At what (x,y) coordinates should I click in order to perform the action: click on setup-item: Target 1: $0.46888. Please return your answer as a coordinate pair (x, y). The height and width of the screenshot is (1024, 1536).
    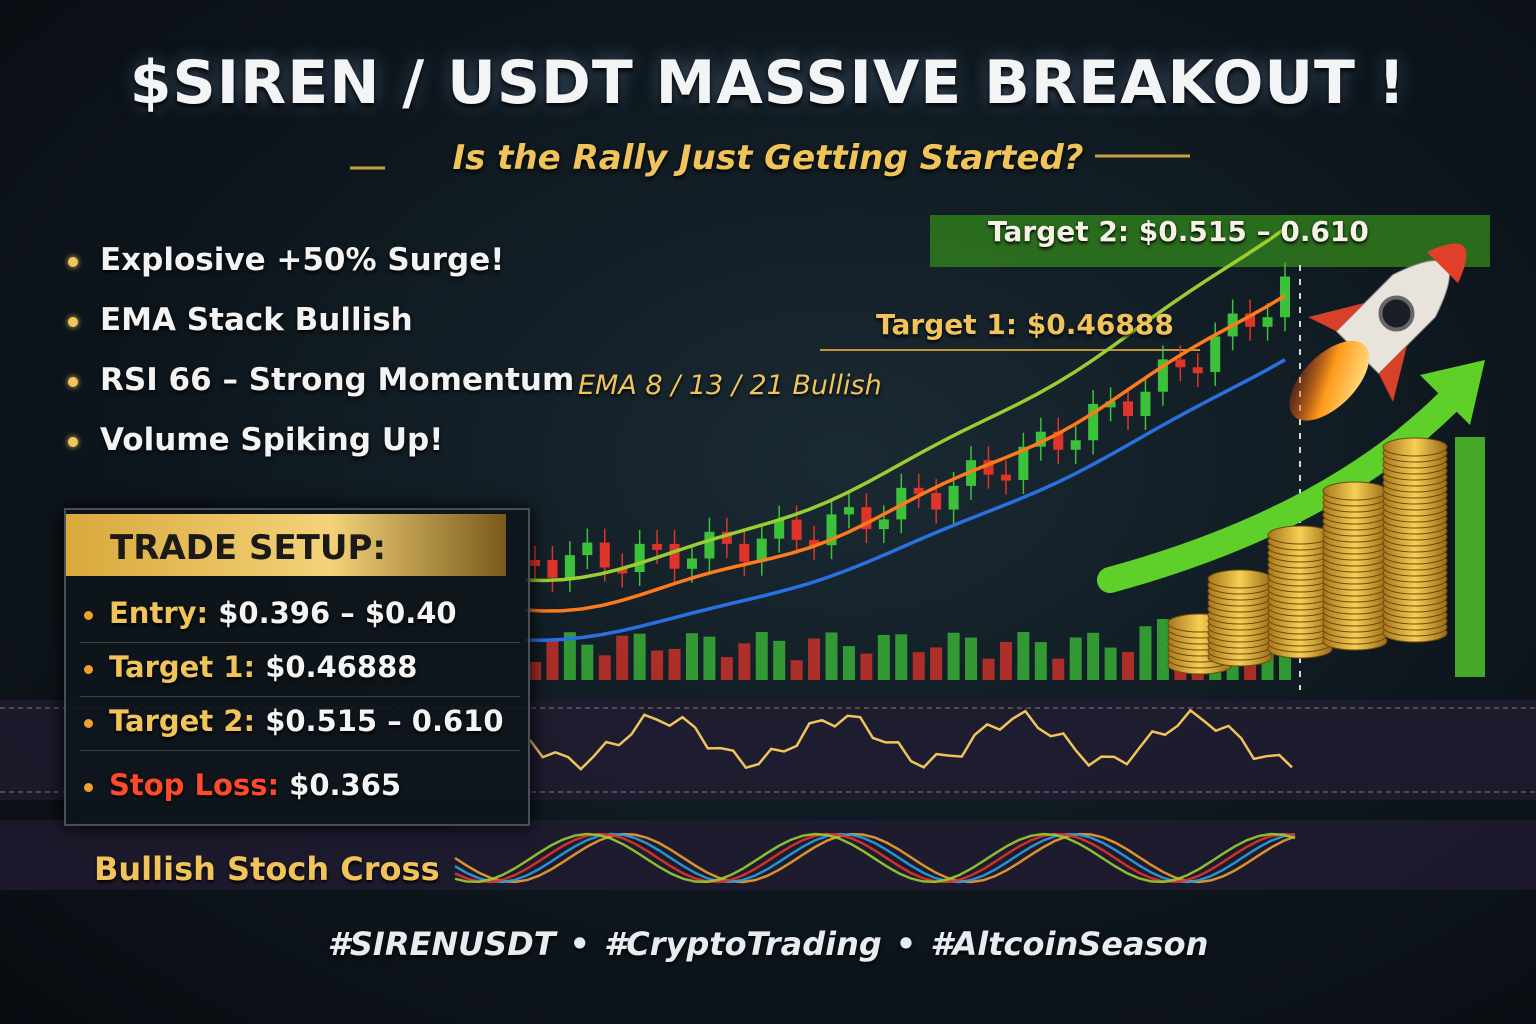
    Looking at the image, I should click on (250, 667).